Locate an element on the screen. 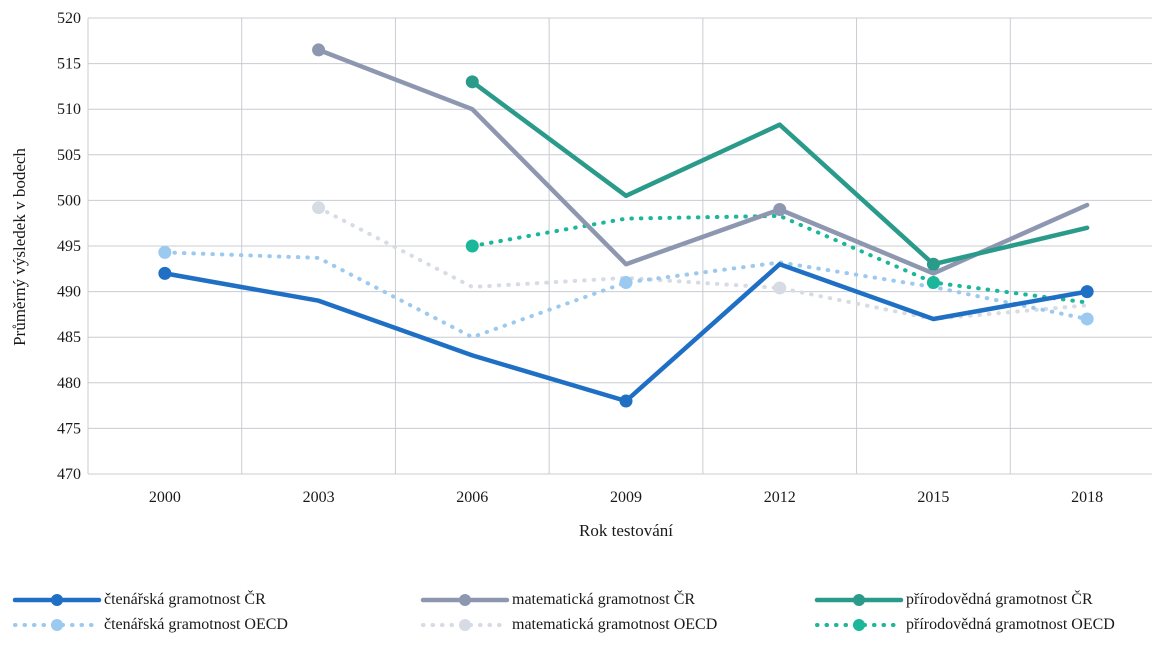 This screenshot has height=647, width=1152. legend-label: čtenářská gramotnost OECD is located at coordinates (196, 624).